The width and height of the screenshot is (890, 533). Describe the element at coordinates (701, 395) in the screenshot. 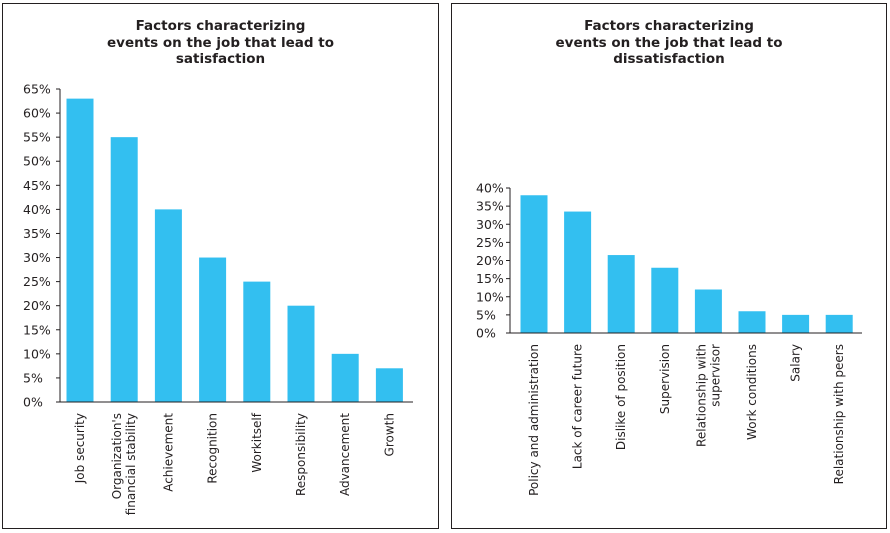

I see `x-category-label: Relationship with` at that location.